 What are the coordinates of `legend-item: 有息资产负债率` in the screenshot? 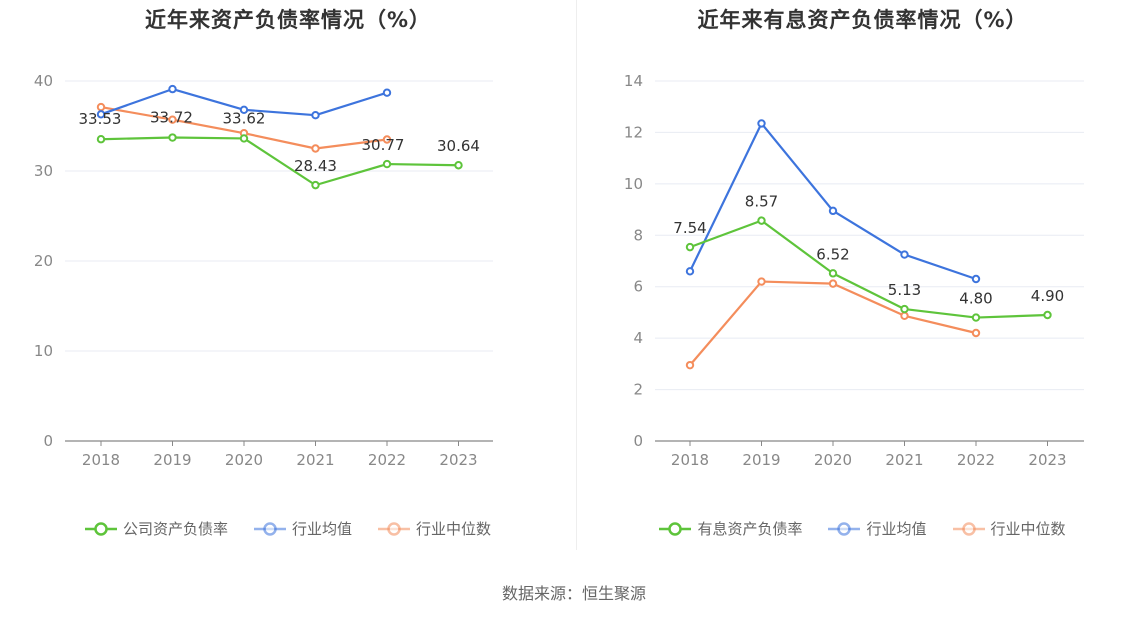 It's located at (730, 528).